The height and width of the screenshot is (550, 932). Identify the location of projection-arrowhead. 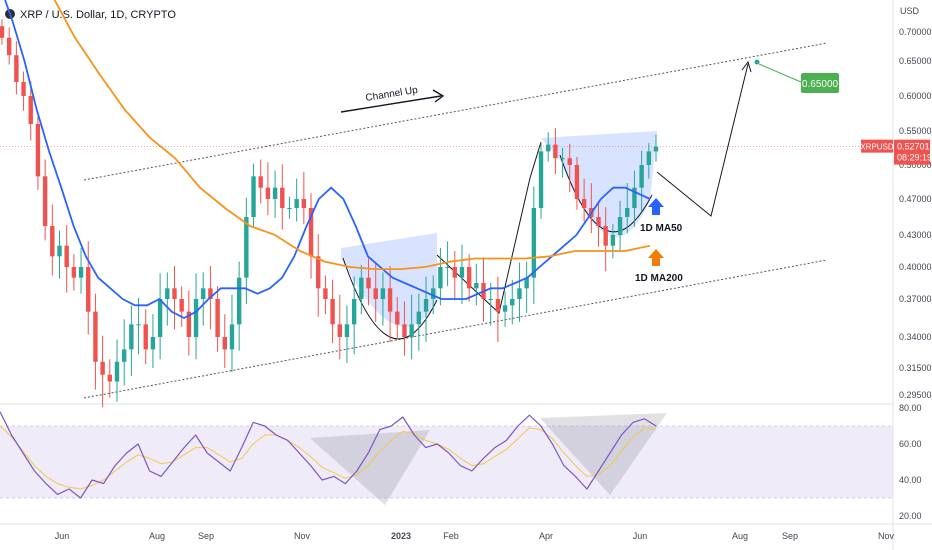
(746, 66).